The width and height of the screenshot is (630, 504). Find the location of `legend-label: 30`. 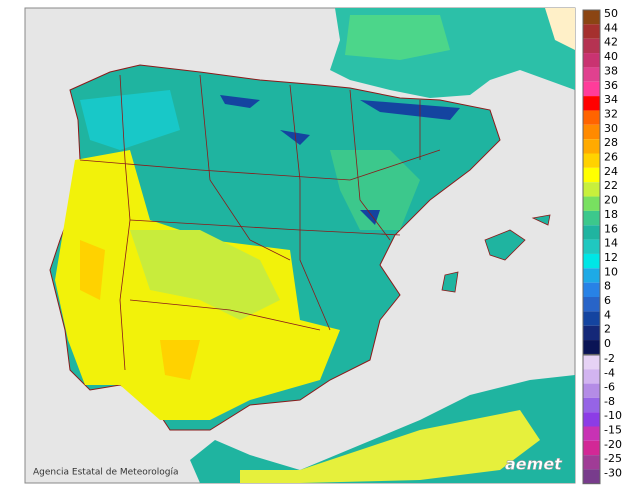

legend-label: 30 is located at coordinates (611, 128).